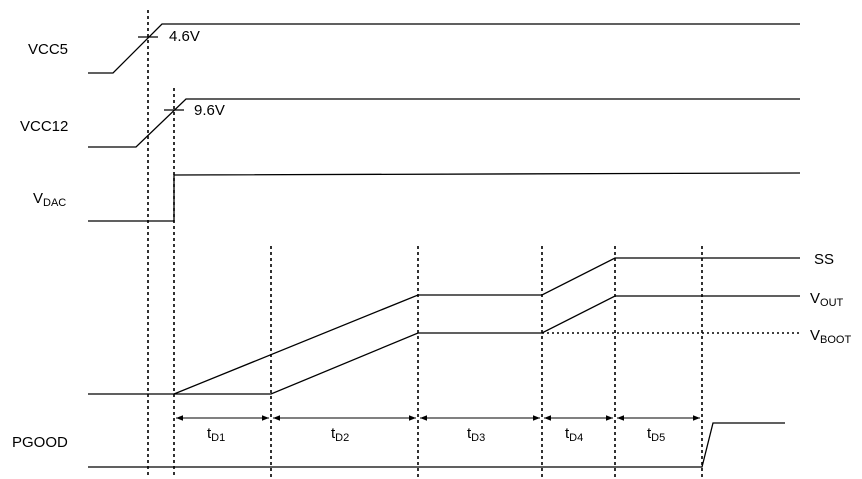  I want to click on vcc12-threshold-label: 9.6V, so click(209, 110).